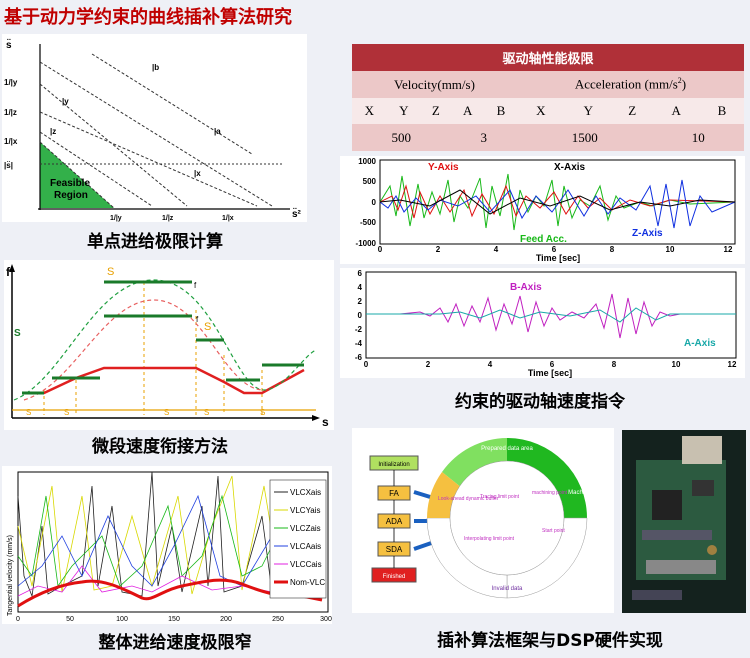 This screenshot has width=750, height=658. What do you see at coordinates (394, 521) in the screenshot?
I see `ada-box: ADA` at bounding box center [394, 521].